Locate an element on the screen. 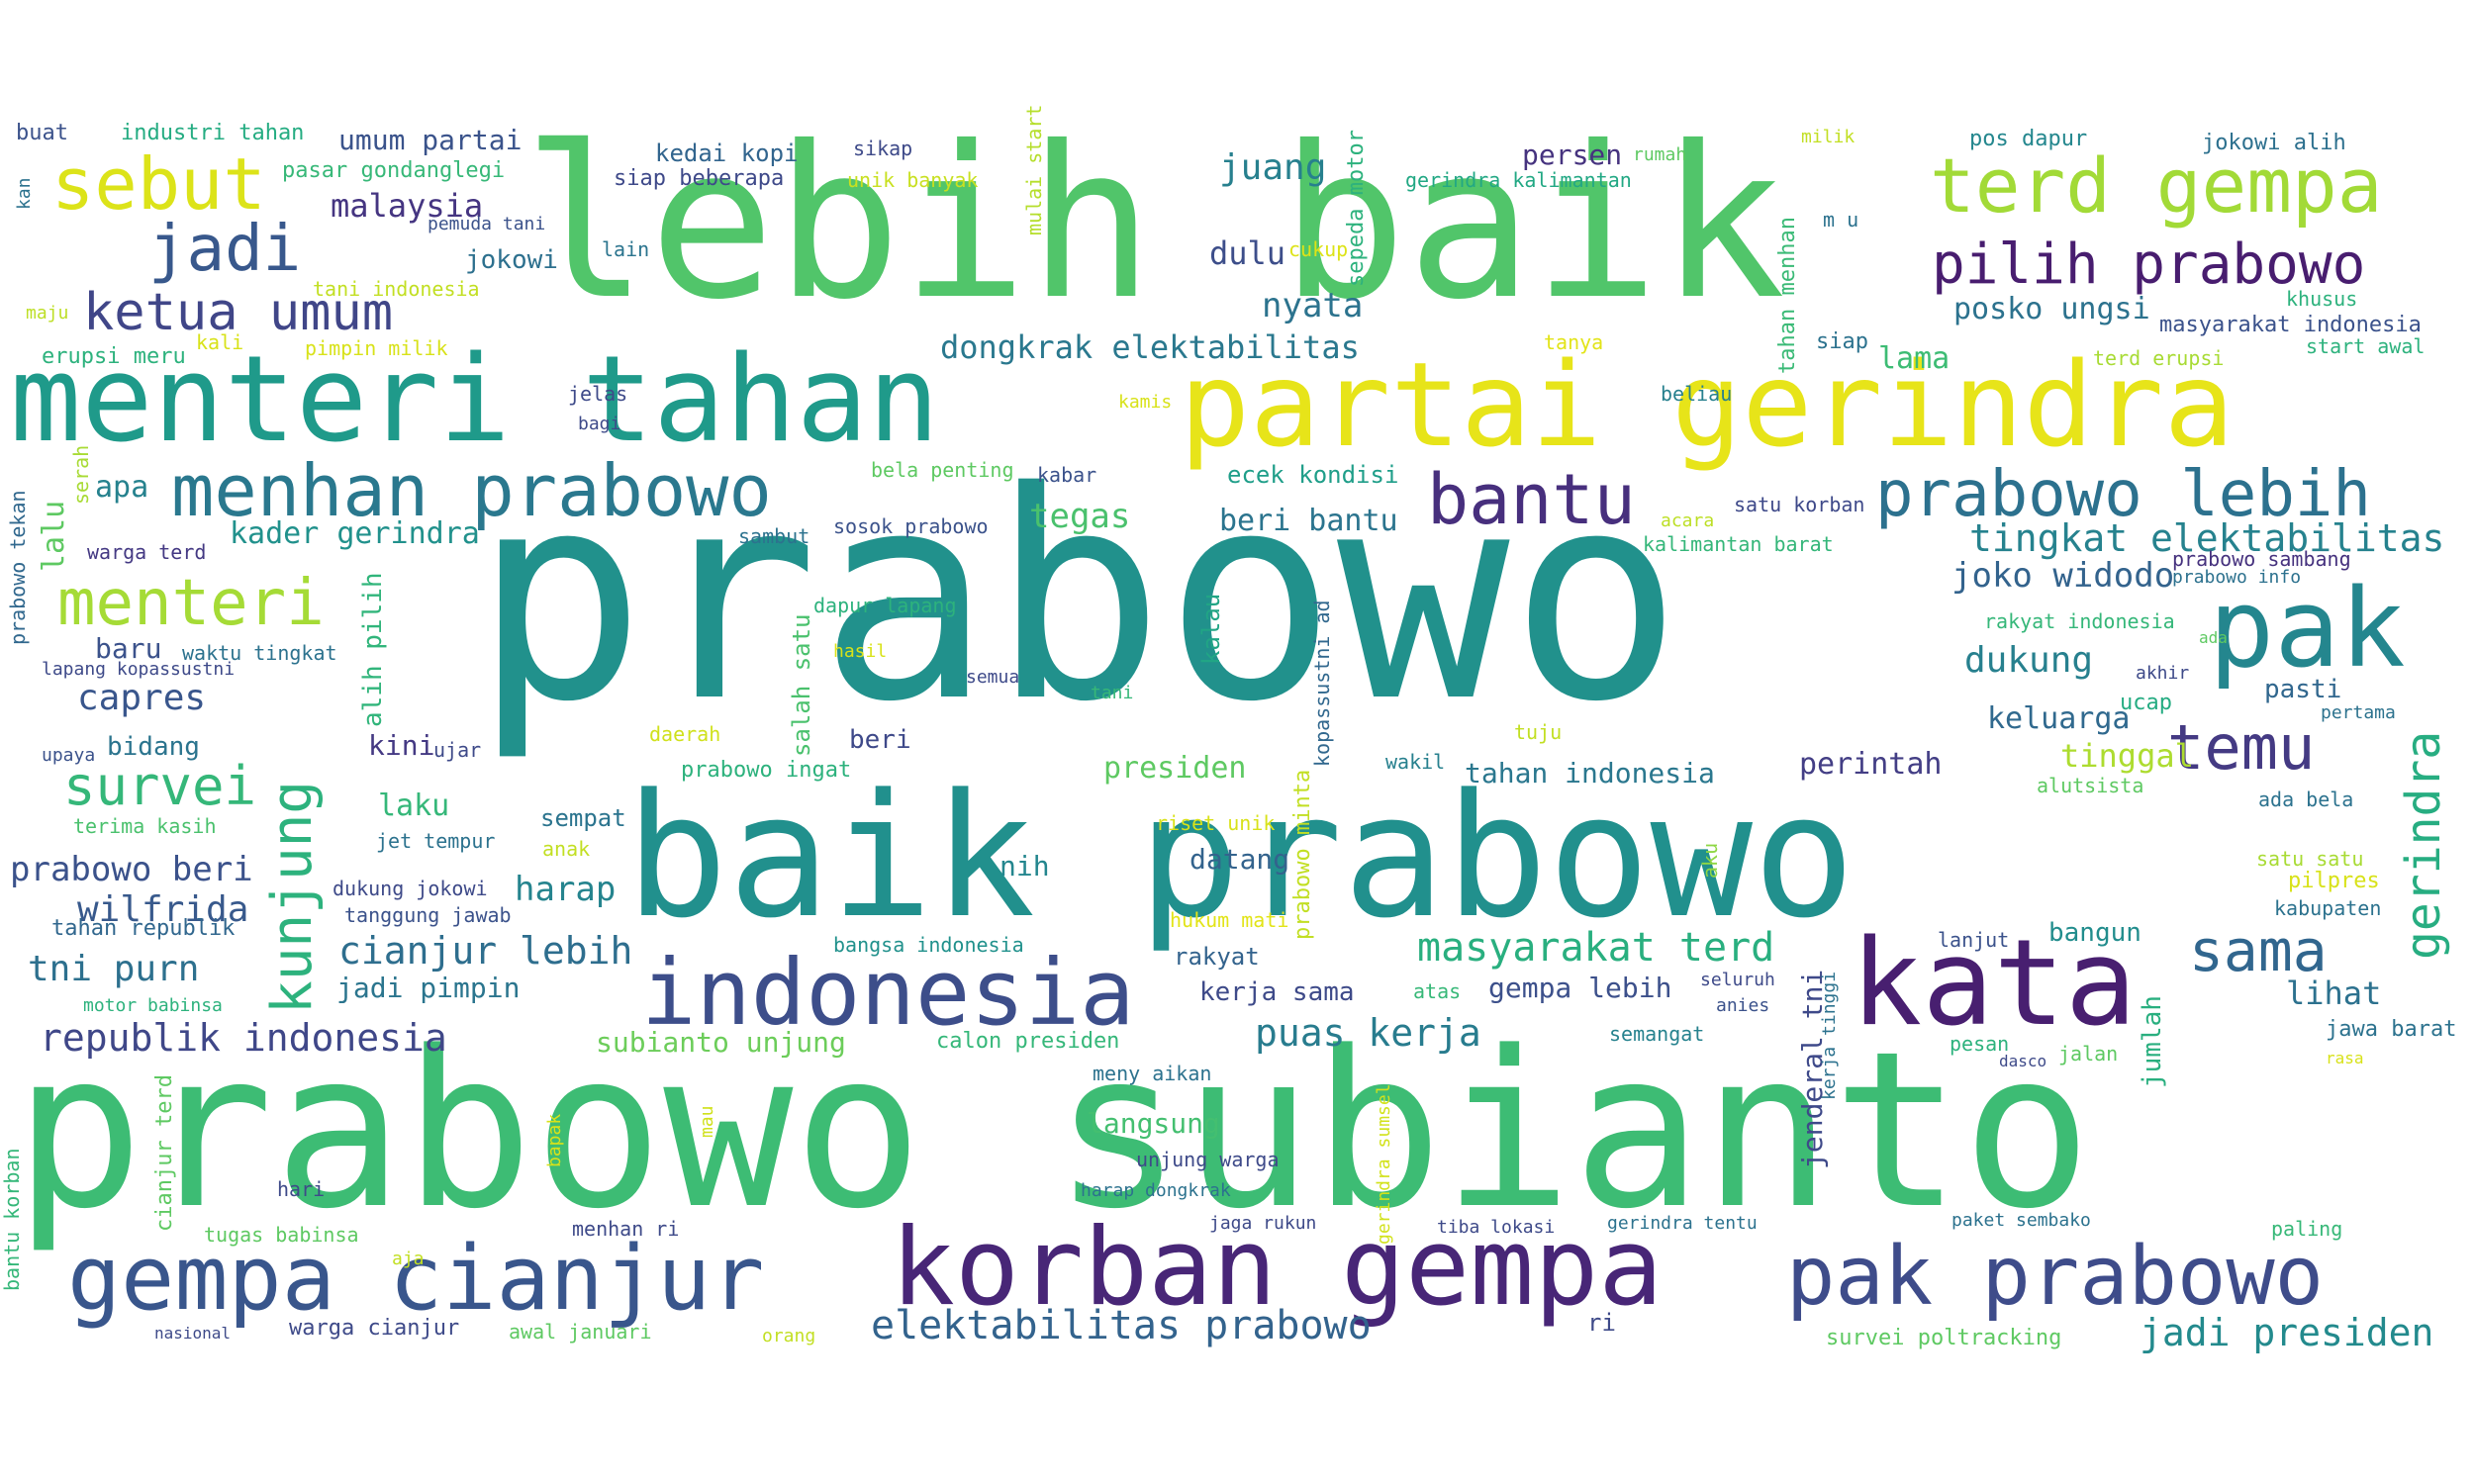  word: nih is located at coordinates (1025, 866).